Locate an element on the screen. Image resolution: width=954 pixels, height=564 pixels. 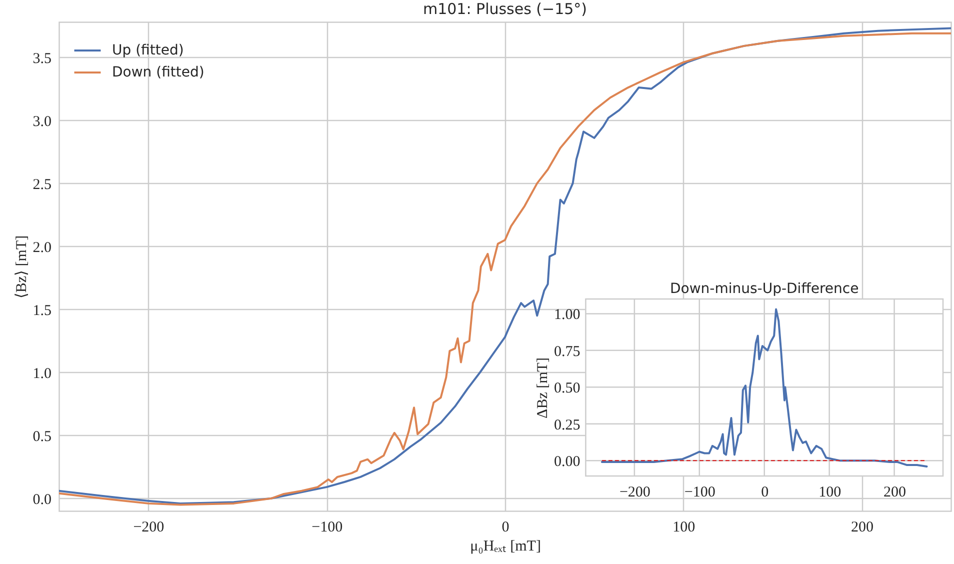
y-tick-label: 2.5 is located at coordinates (42, 184).